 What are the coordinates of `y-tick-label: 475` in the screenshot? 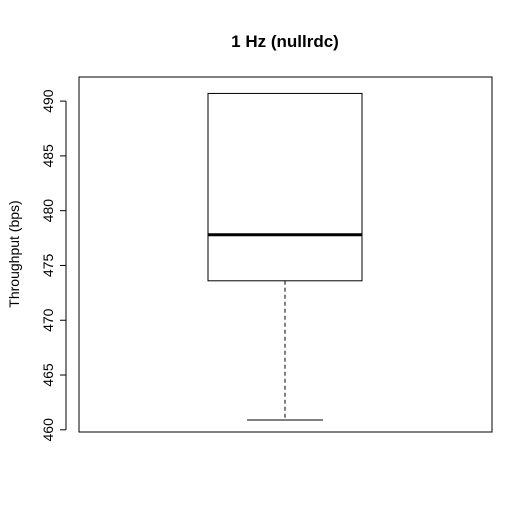 It's located at (48, 266).